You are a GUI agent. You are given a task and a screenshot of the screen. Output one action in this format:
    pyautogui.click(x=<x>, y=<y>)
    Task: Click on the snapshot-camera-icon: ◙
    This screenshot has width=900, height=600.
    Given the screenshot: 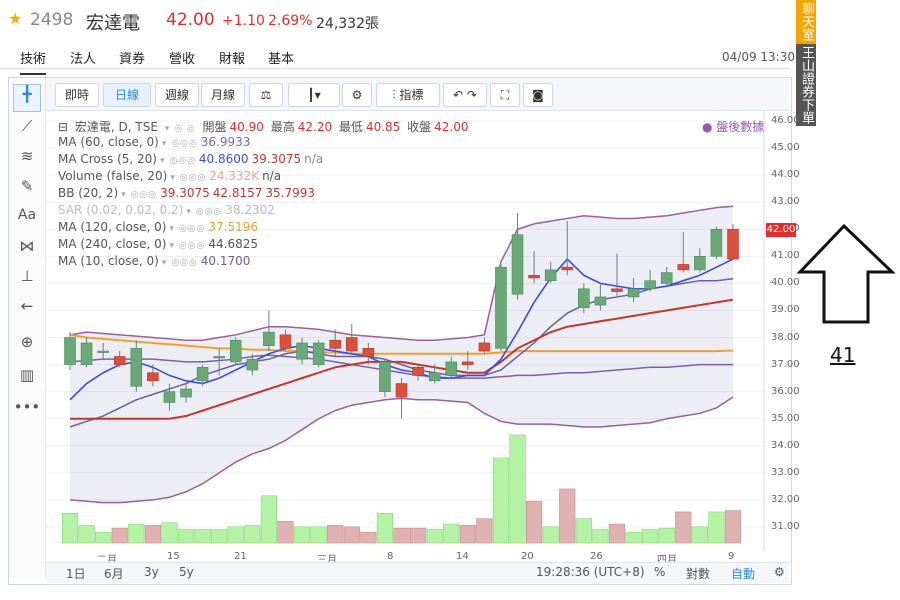 What is the action you would take?
    pyautogui.click(x=538, y=95)
    